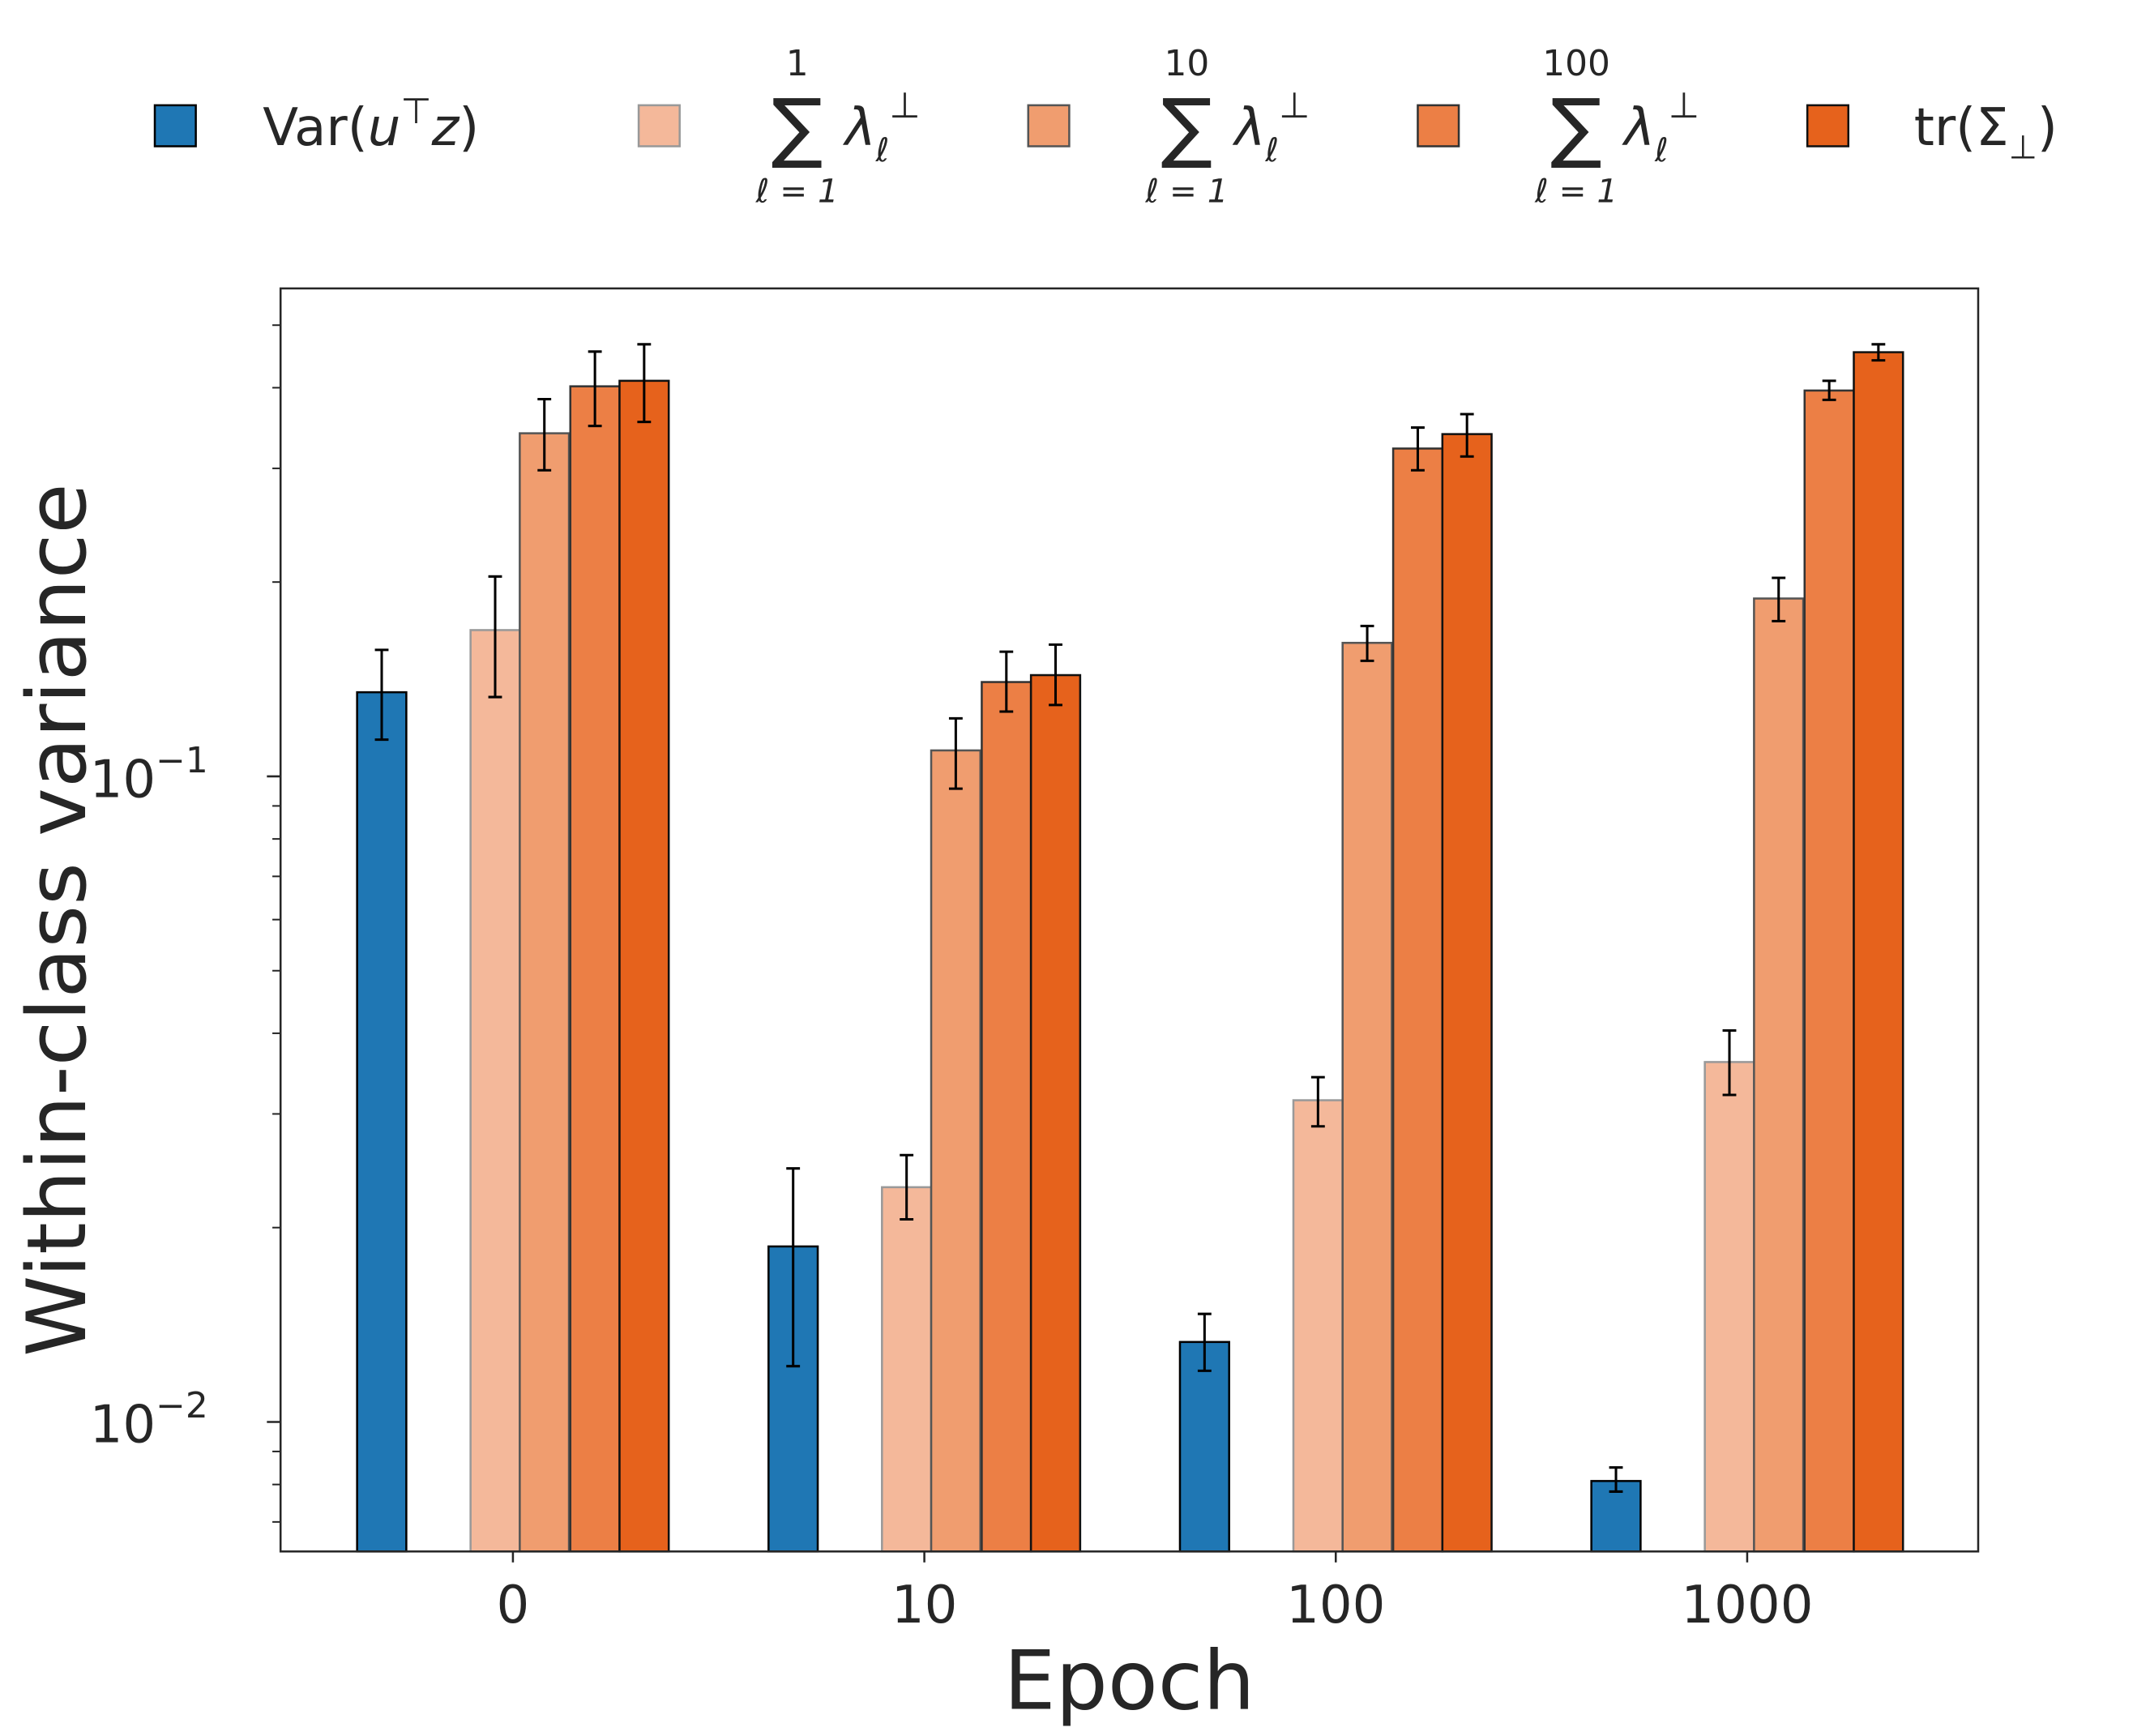 This screenshot has width=2133, height=1736. What do you see at coordinates (1986, 132) in the screenshot?
I see `legend-label-trace: tr(Σ⊥)` at bounding box center [1986, 132].